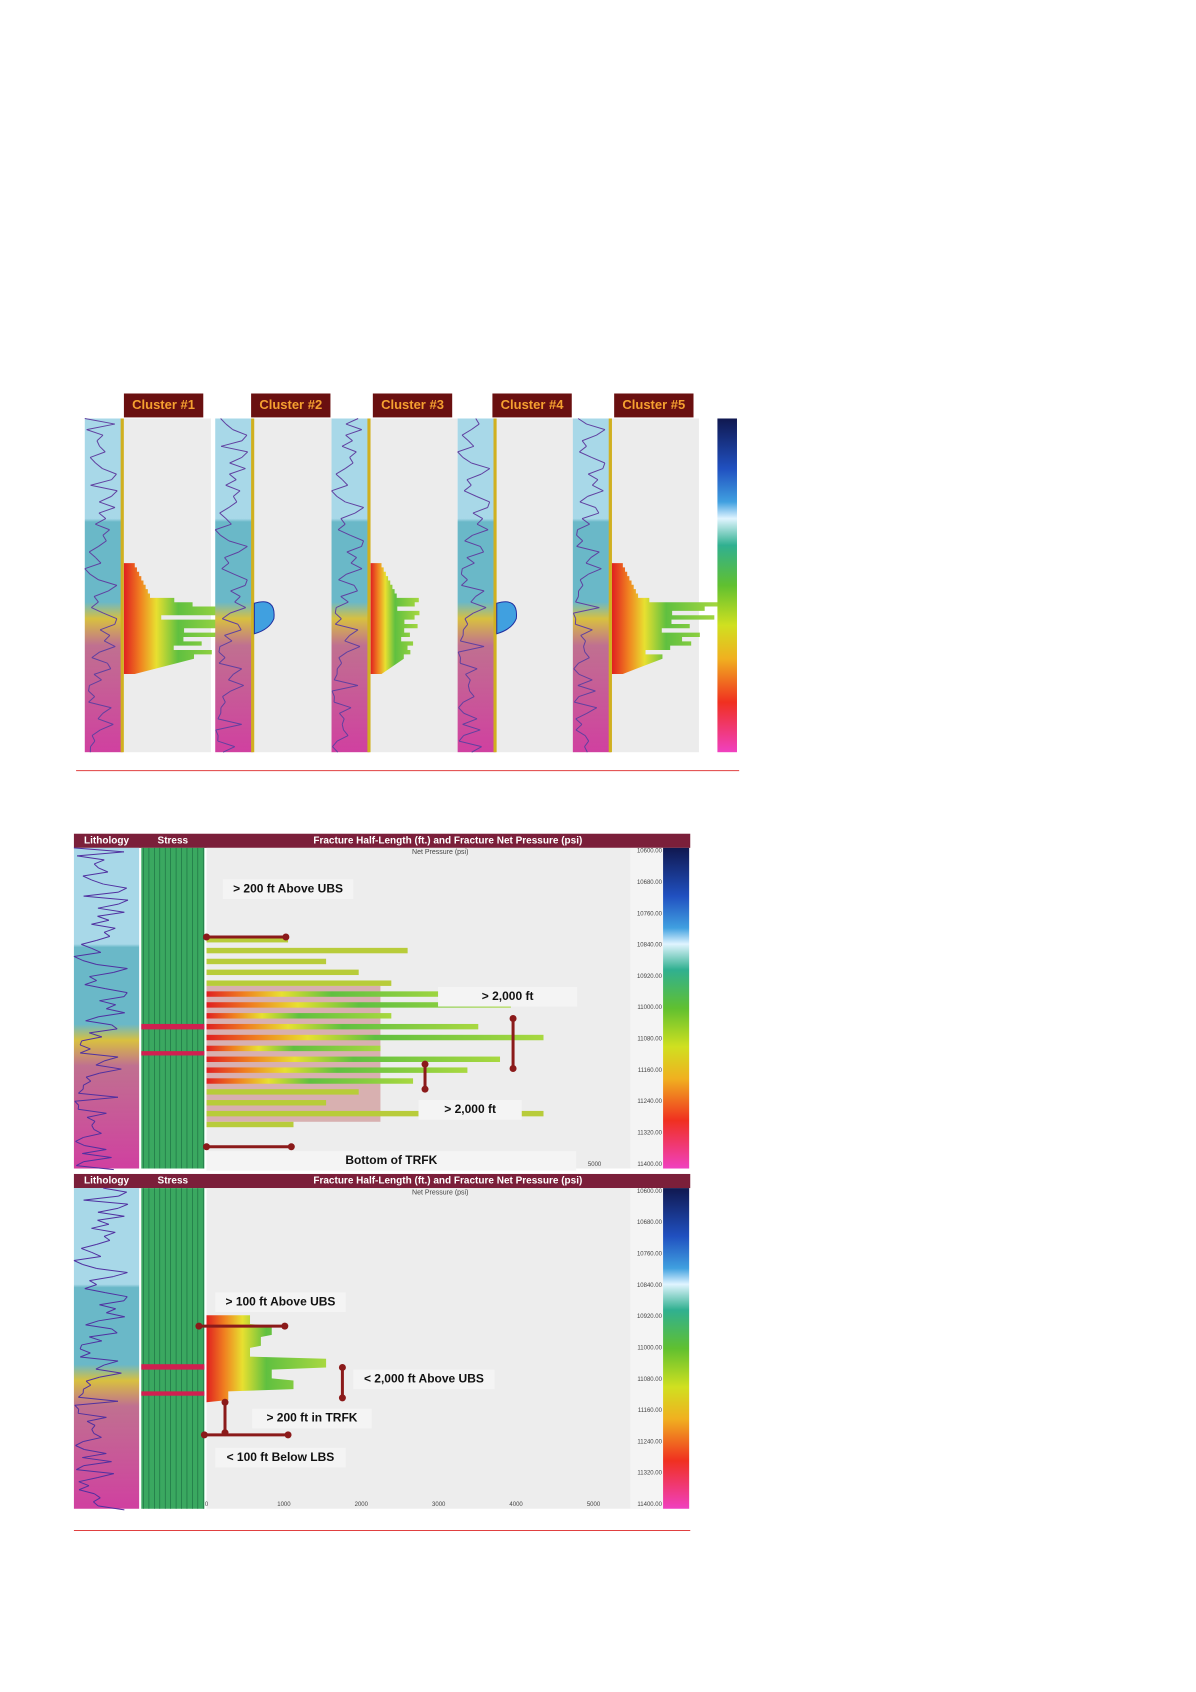  I want to click on cluster-label: Cluster #1, so click(163, 404).